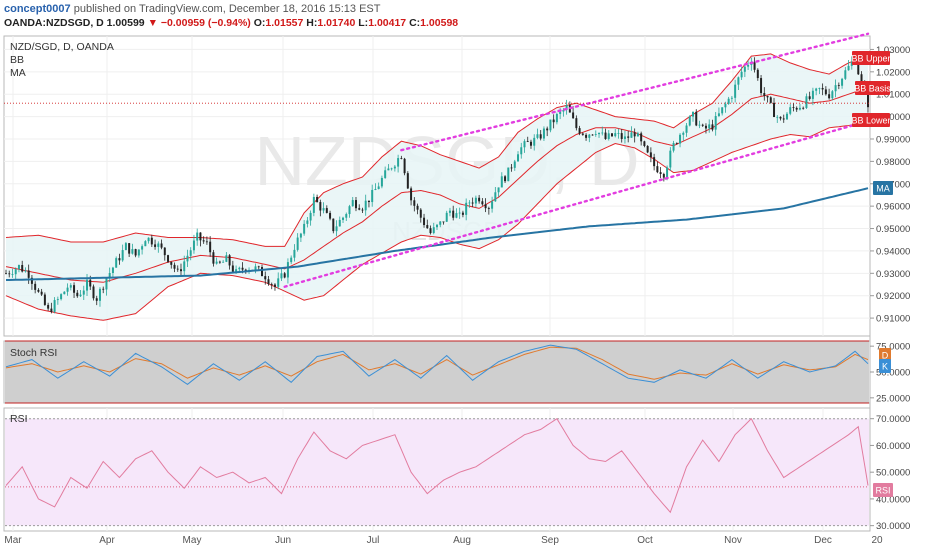  I want to click on high-value: 1.01740, so click(336, 23).